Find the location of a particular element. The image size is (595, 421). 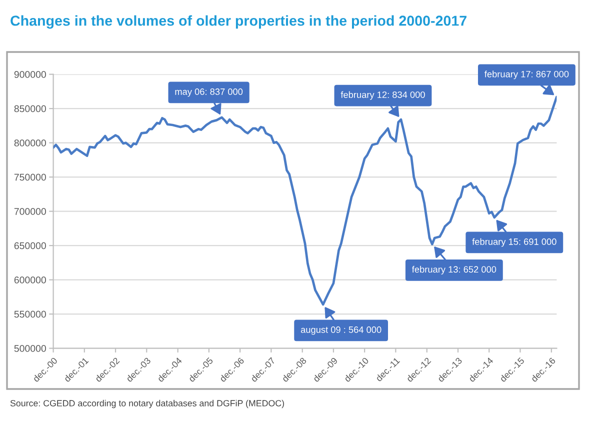

y-tick-label: 800000 is located at coordinates (30, 143).